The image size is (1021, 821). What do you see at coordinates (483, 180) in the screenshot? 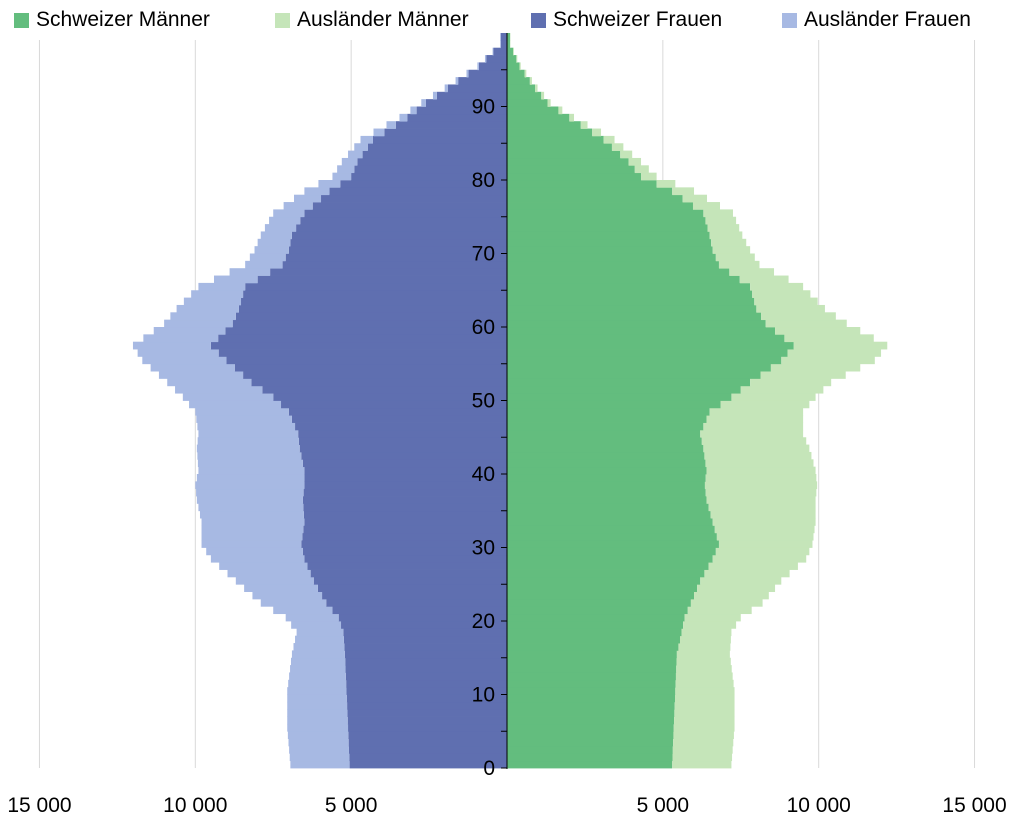
I see `y-tick-label: 80` at bounding box center [483, 180].